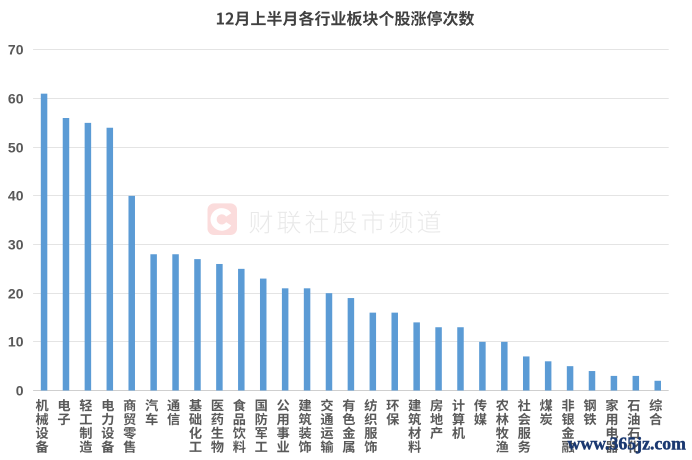 This screenshot has height=460, width=692. What do you see at coordinates (16, 147) in the screenshot?
I see `svg-text: 50` at bounding box center [16, 147].